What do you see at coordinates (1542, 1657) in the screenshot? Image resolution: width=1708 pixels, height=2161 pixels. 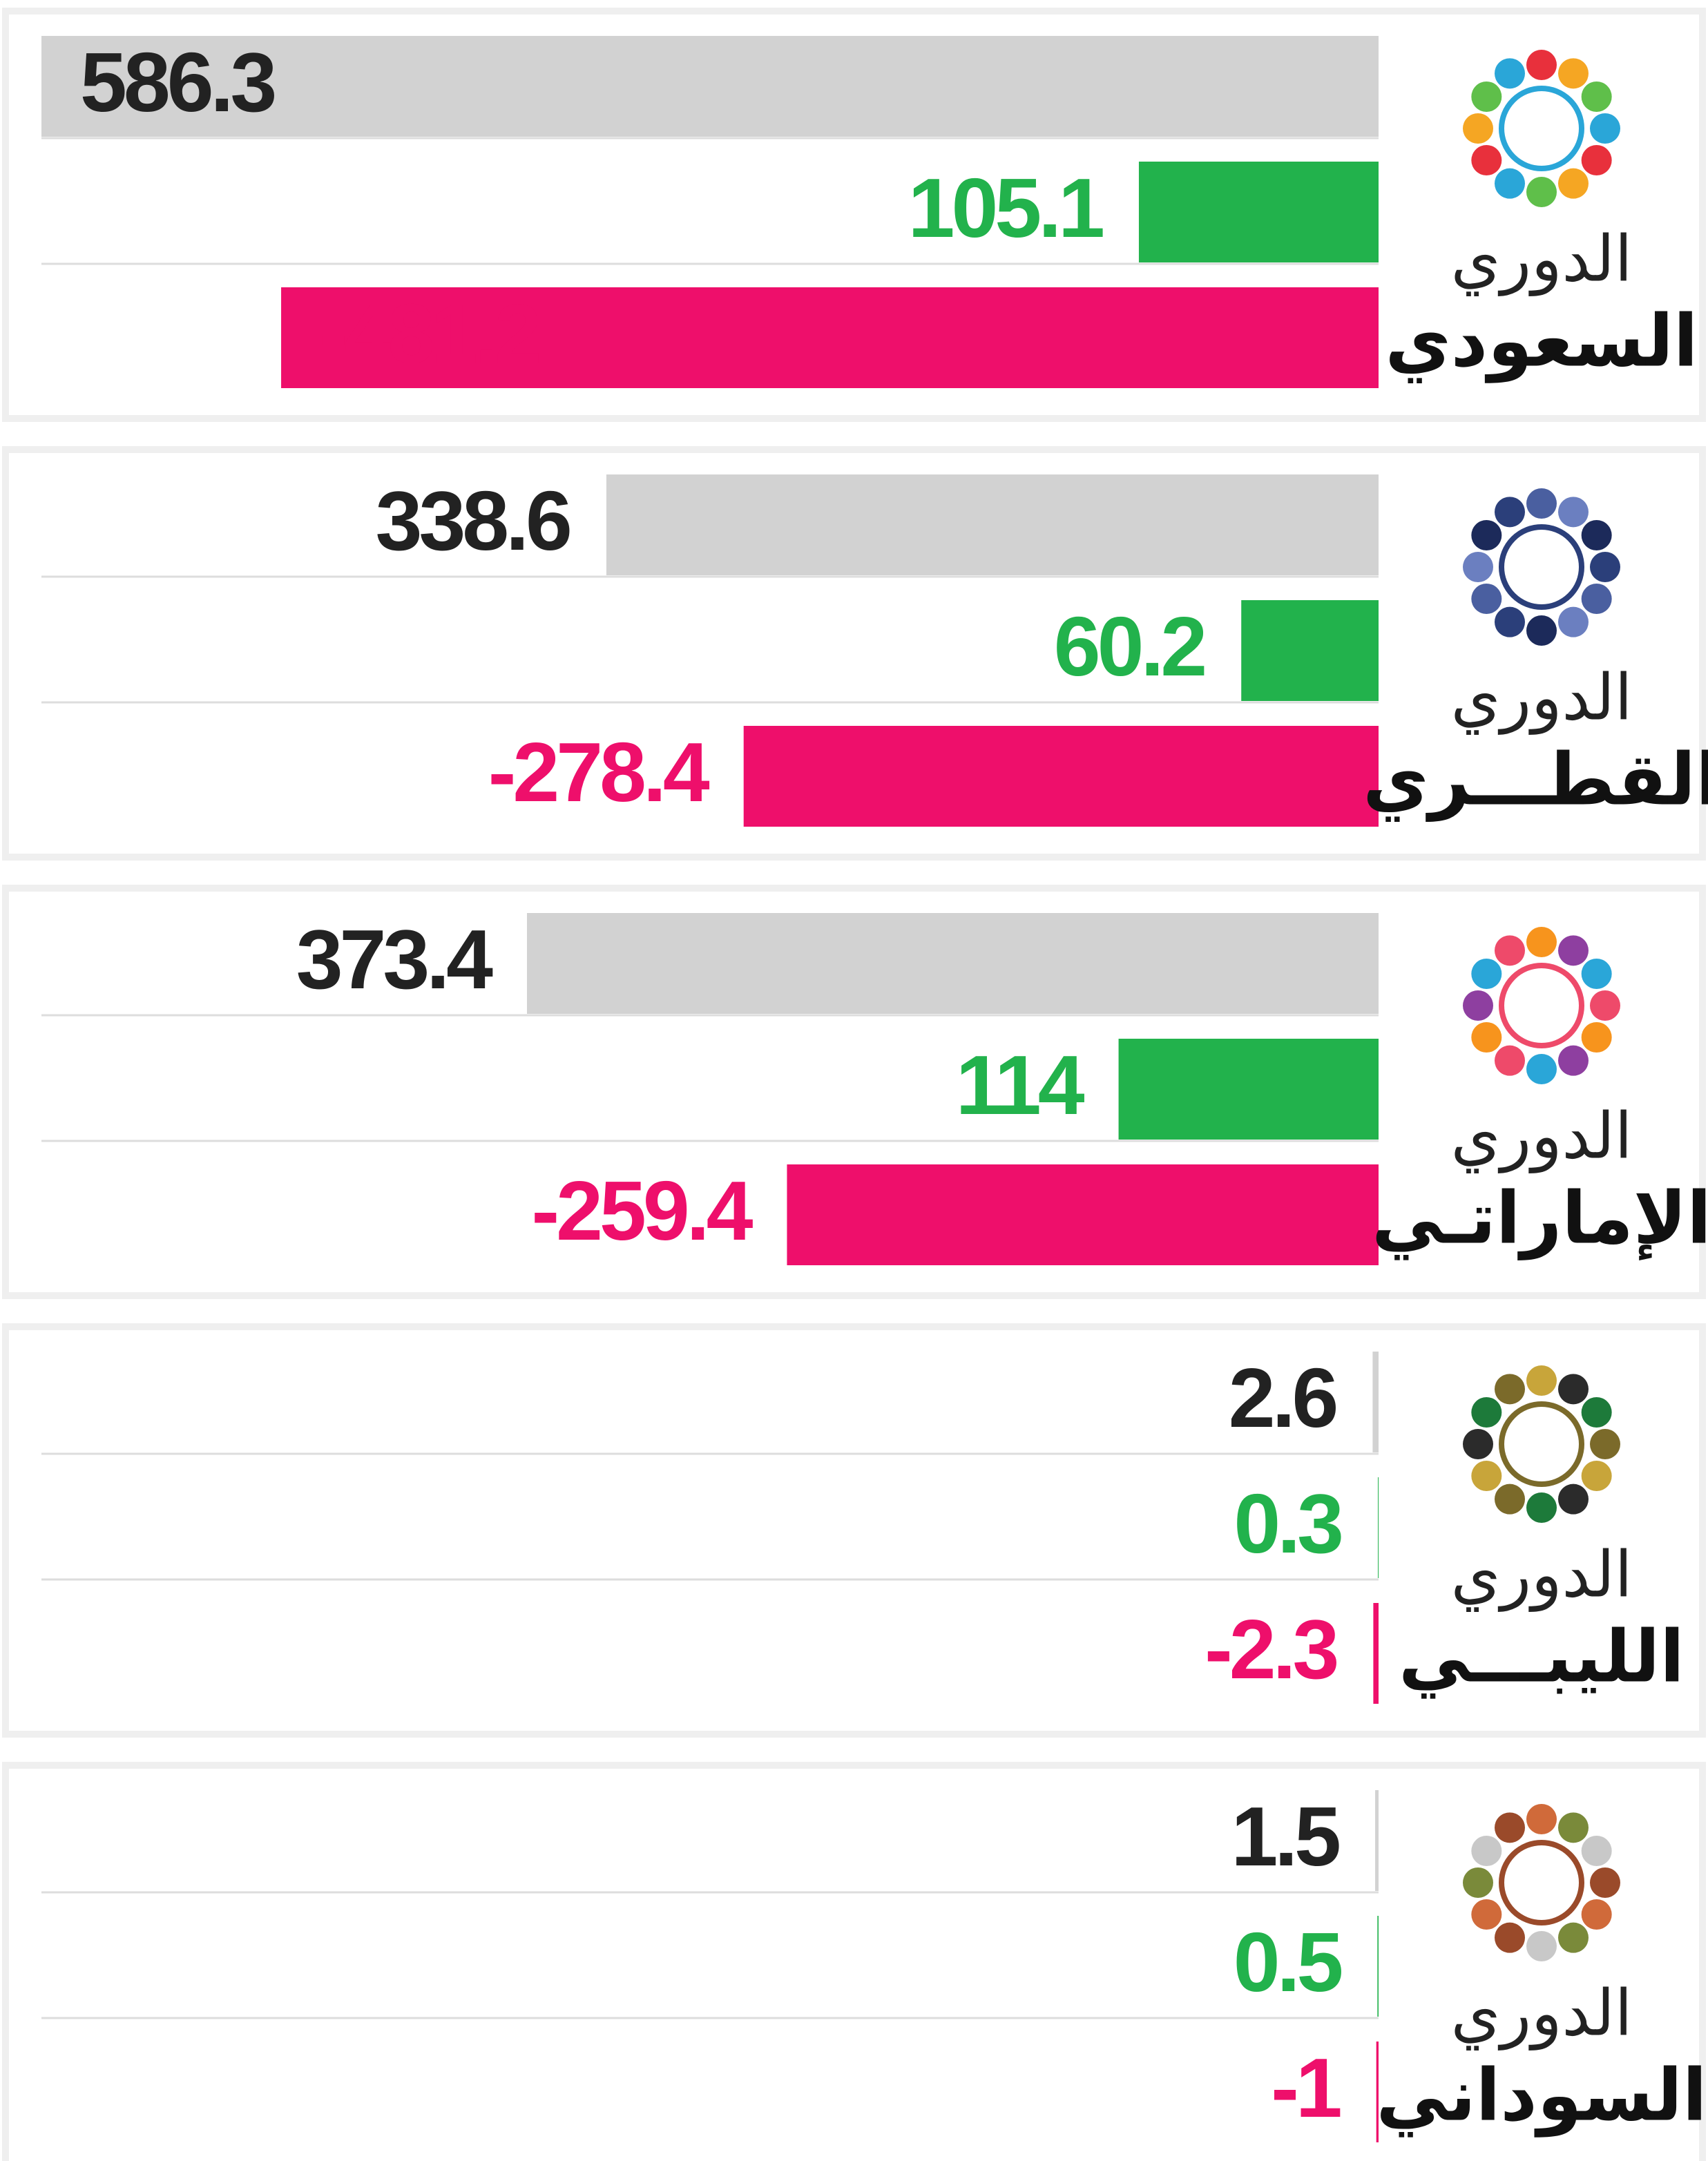 I see `league-name: الليبـــي` at bounding box center [1542, 1657].